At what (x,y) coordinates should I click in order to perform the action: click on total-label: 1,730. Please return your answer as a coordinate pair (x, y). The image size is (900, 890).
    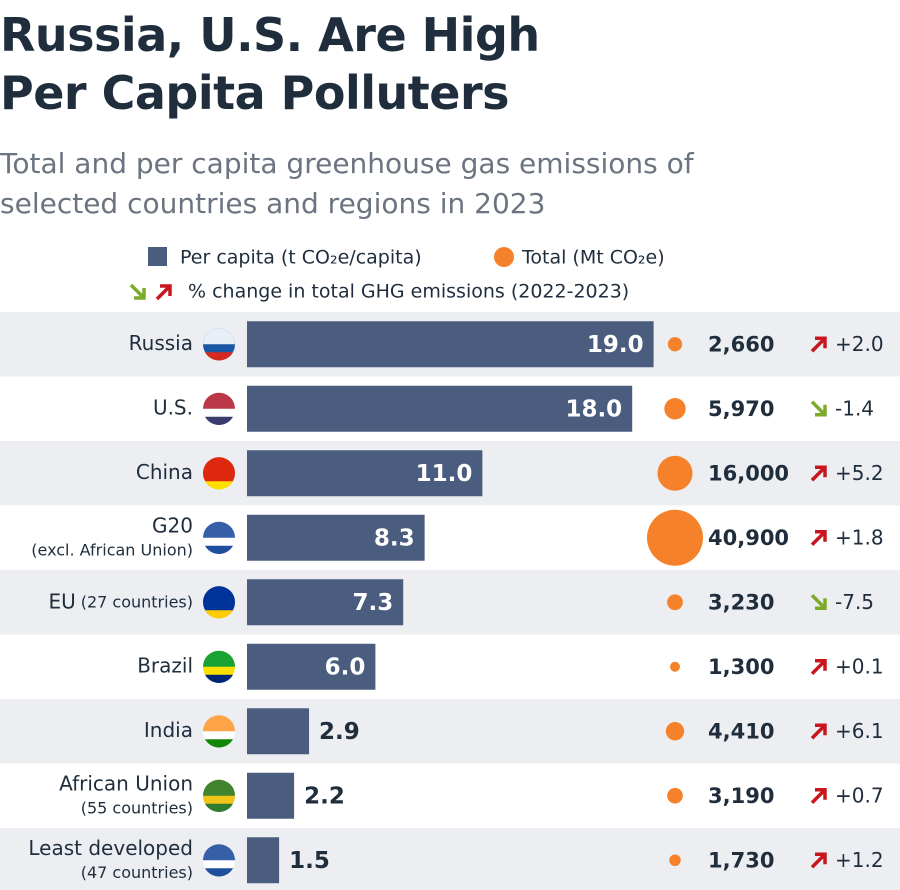
    Looking at the image, I should click on (741, 860).